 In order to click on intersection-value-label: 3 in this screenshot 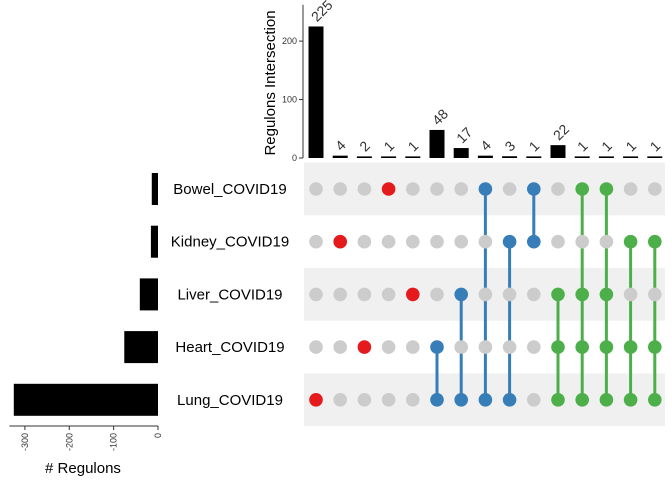, I will do `click(509, 145)`.